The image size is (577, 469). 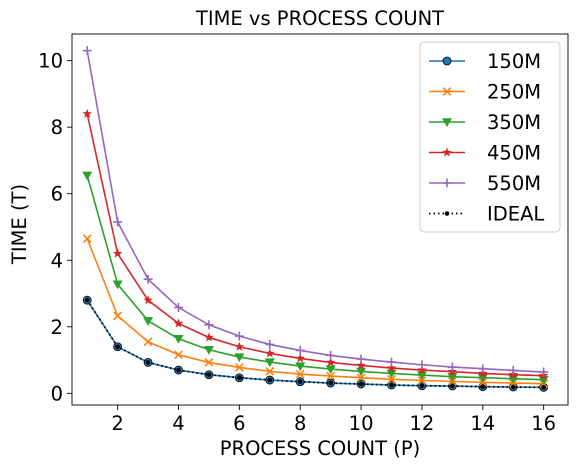 I want to click on legend-item-550m: 550M, so click(x=485, y=183).